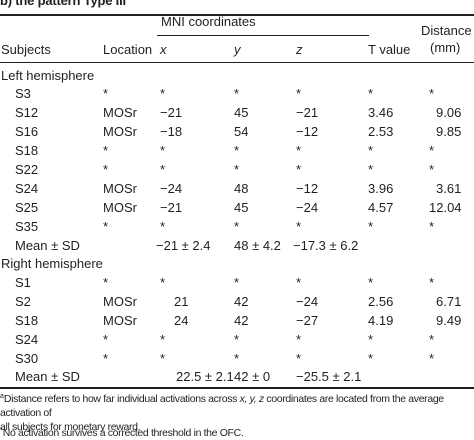 The width and height of the screenshot is (474, 440). I want to click on cell-subject: S1, so click(23, 282).